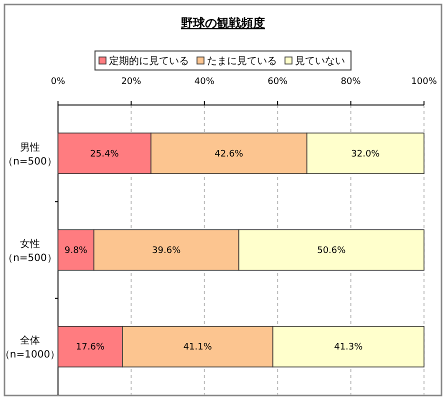  Describe the element at coordinates (167, 251) in the screenshot. I see `data-label: 39.6%` at that location.